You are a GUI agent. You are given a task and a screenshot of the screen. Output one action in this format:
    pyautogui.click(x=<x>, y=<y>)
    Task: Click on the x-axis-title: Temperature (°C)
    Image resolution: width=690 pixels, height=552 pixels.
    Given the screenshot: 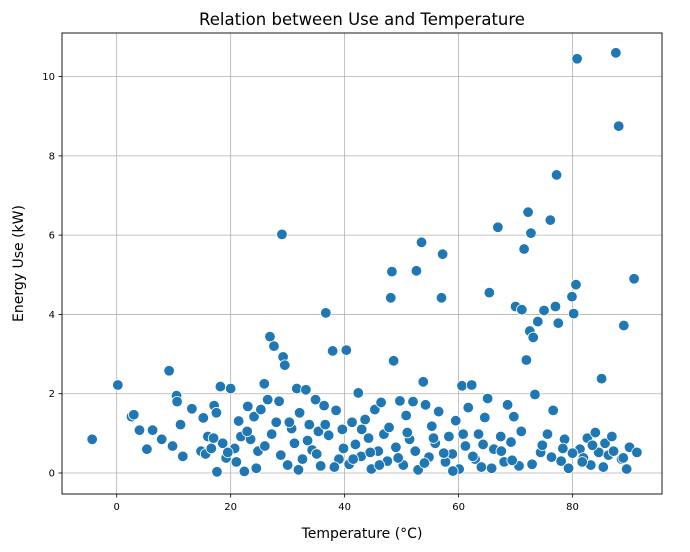 What is the action you would take?
    pyautogui.click(x=362, y=534)
    